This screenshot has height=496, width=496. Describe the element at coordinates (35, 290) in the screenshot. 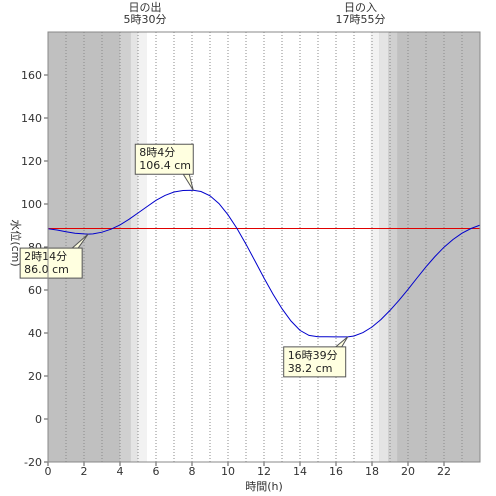

I see `y-tick-label: 60` at that location.